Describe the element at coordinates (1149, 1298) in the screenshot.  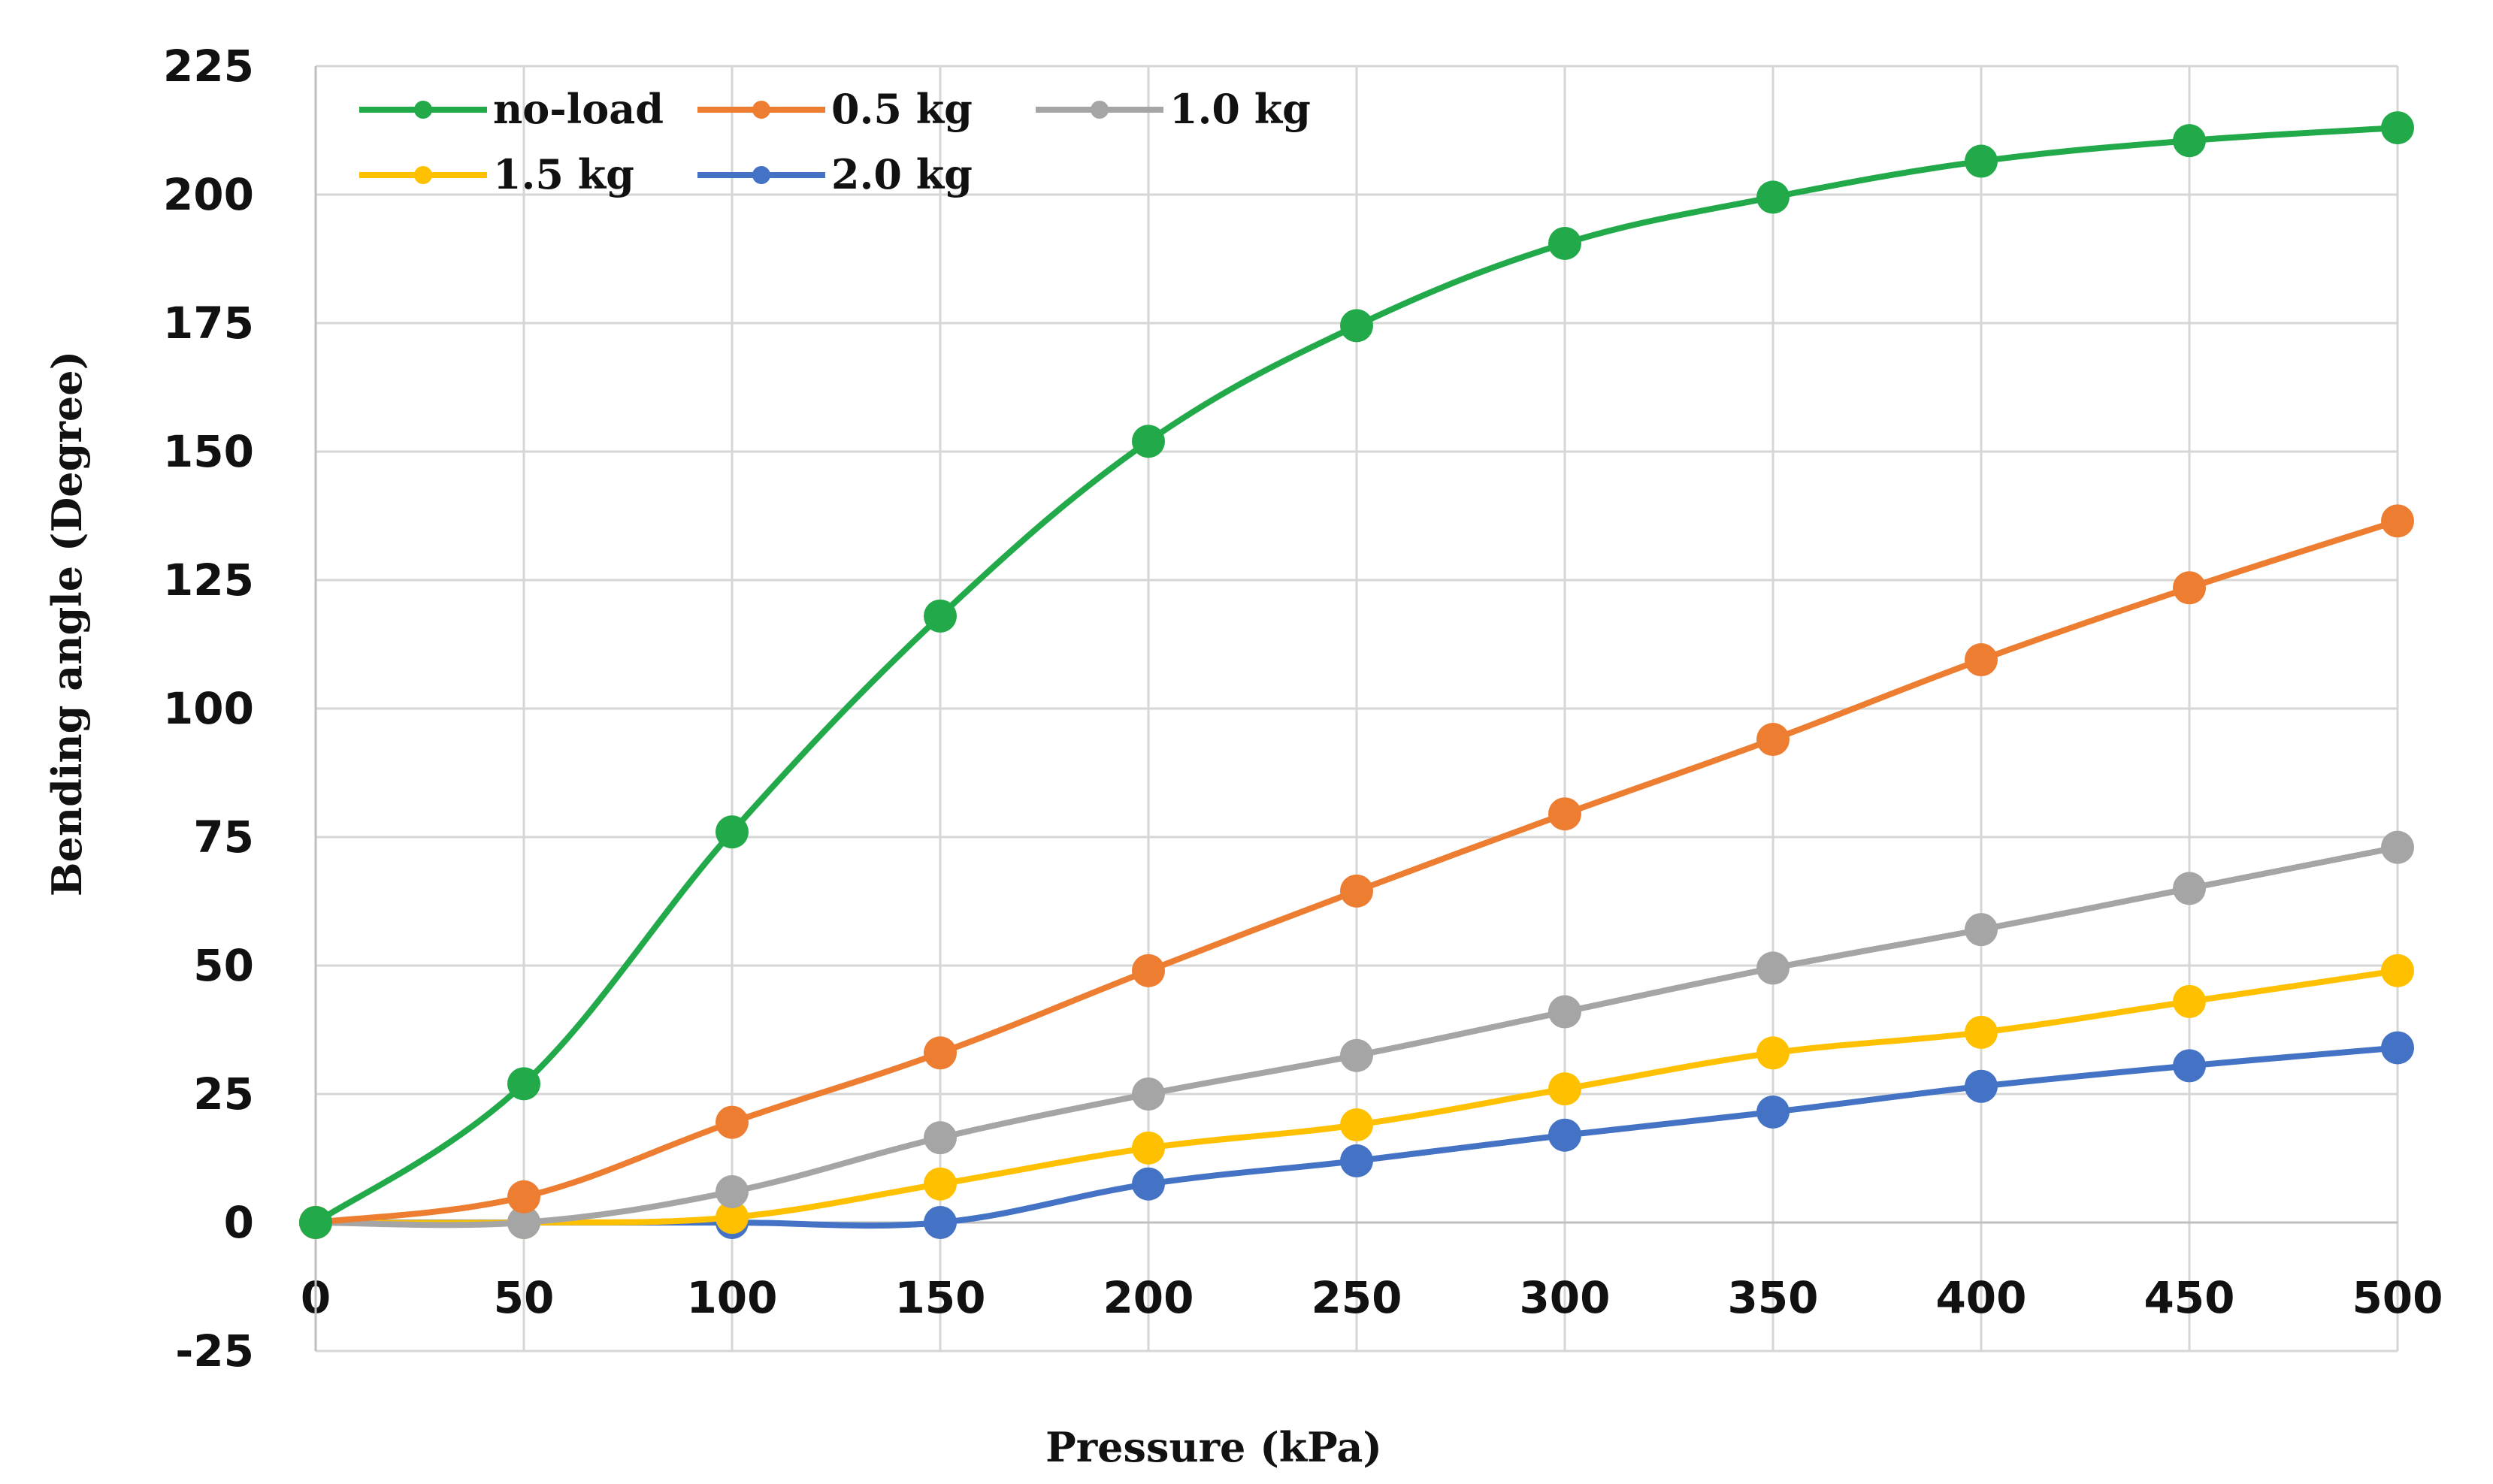
I see `x-tick-label: 200` at that location.